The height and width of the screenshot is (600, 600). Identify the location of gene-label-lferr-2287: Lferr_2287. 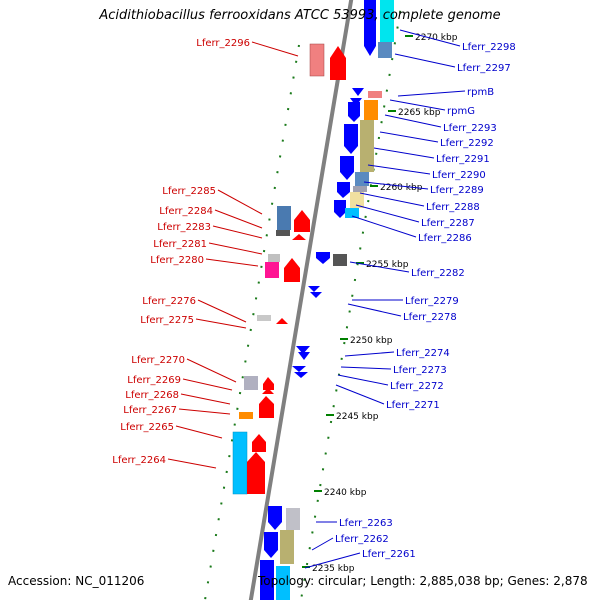
(448, 223).